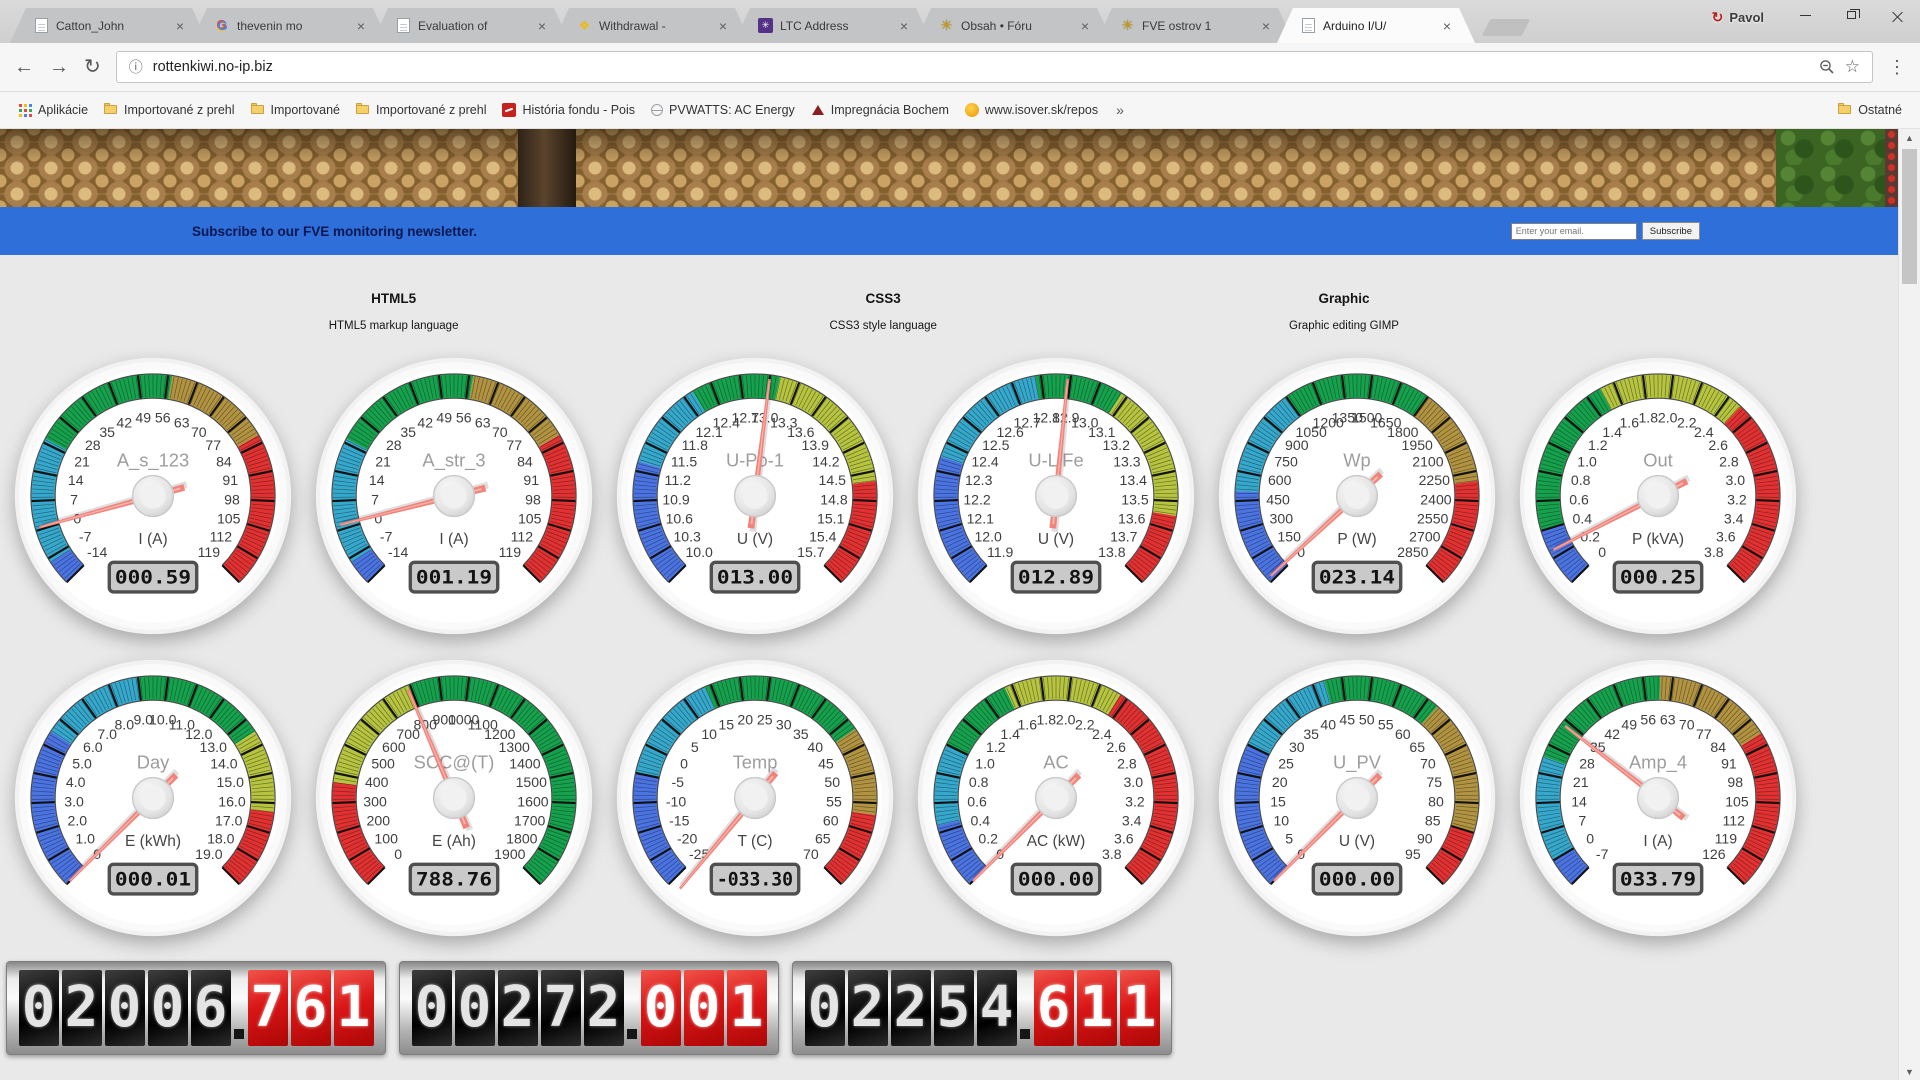  Describe the element at coordinates (1506, 27) in the screenshot. I see `new-tab-button` at that location.